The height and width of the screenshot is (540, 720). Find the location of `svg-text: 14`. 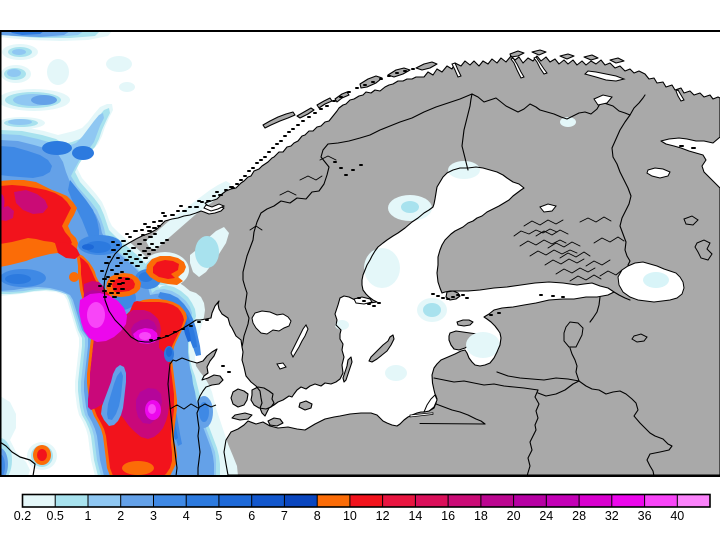

svg-text: 14 is located at coordinates (415, 516).